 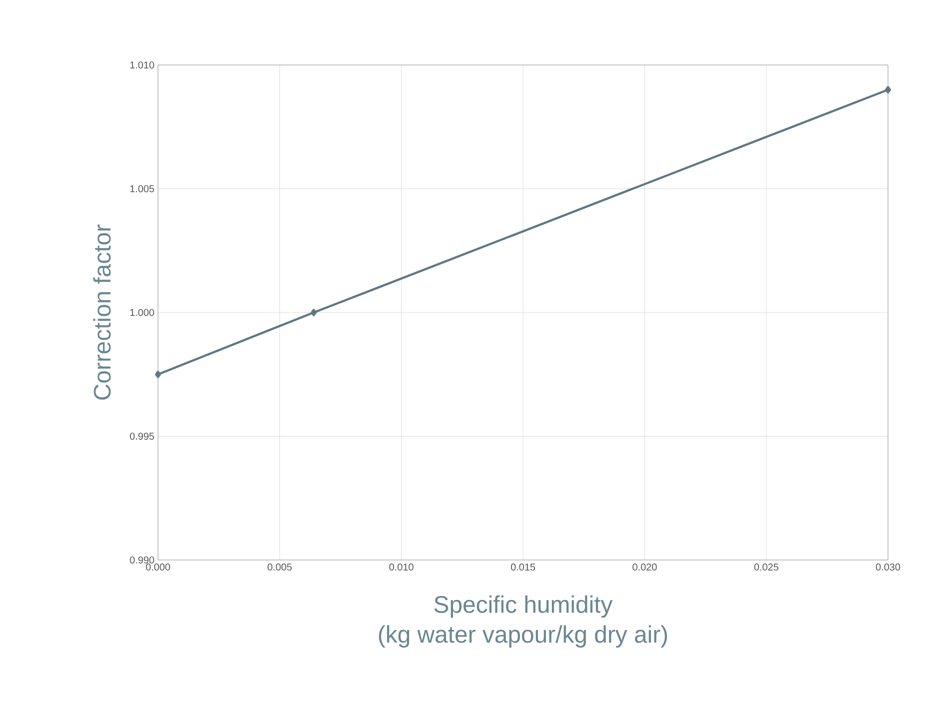 I want to click on x-axis-title: Specific humidity (kg water vapour/kg dry air), so click(x=522, y=621).